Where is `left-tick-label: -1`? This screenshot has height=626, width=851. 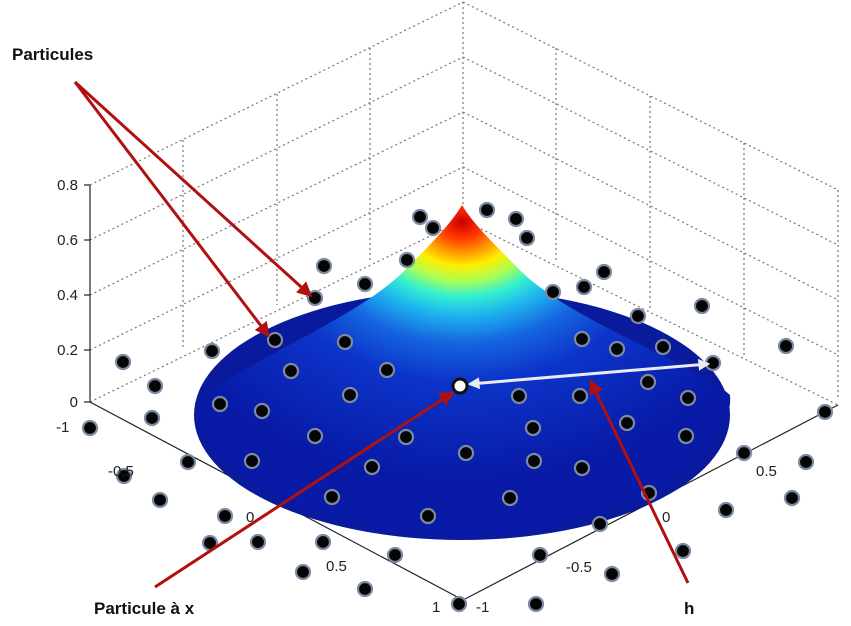
left-tick-label: -1 is located at coordinates (62, 427).